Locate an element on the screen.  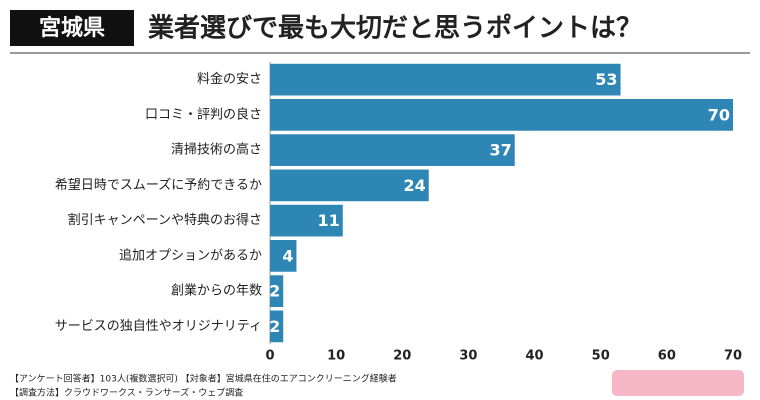
footnote: 【調査方法】クラウドワークス・ランサーズ・ウェブ調査 is located at coordinates (126, 393).